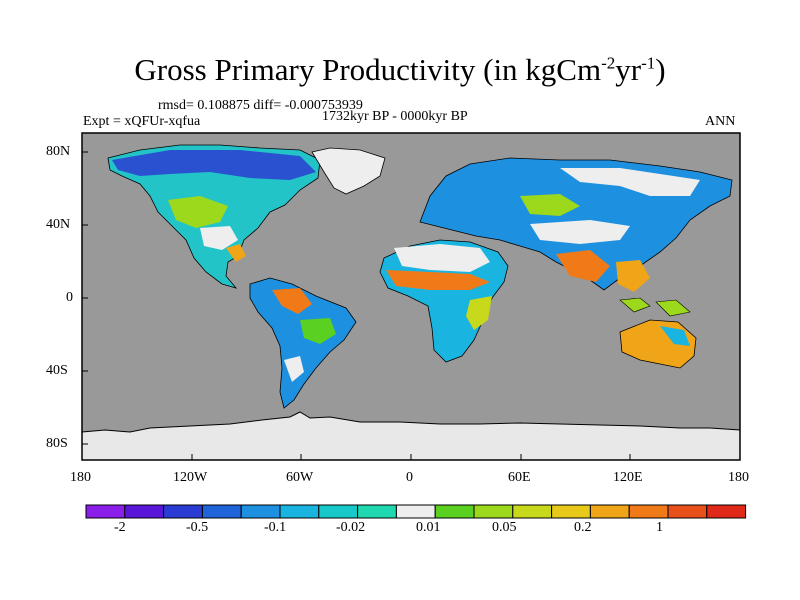 The height and width of the screenshot is (600, 800). I want to click on colorbar-label: -0.1, so click(275, 527).